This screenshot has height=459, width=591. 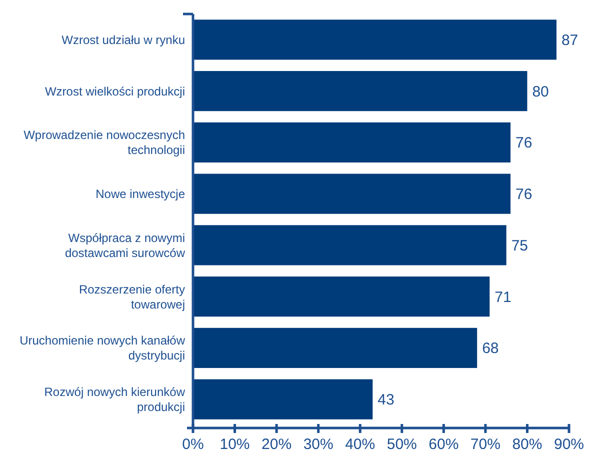 What do you see at coordinates (115, 399) in the screenshot?
I see `y-tick-label: Rozwój nowych kierunków produkcji` at bounding box center [115, 399].